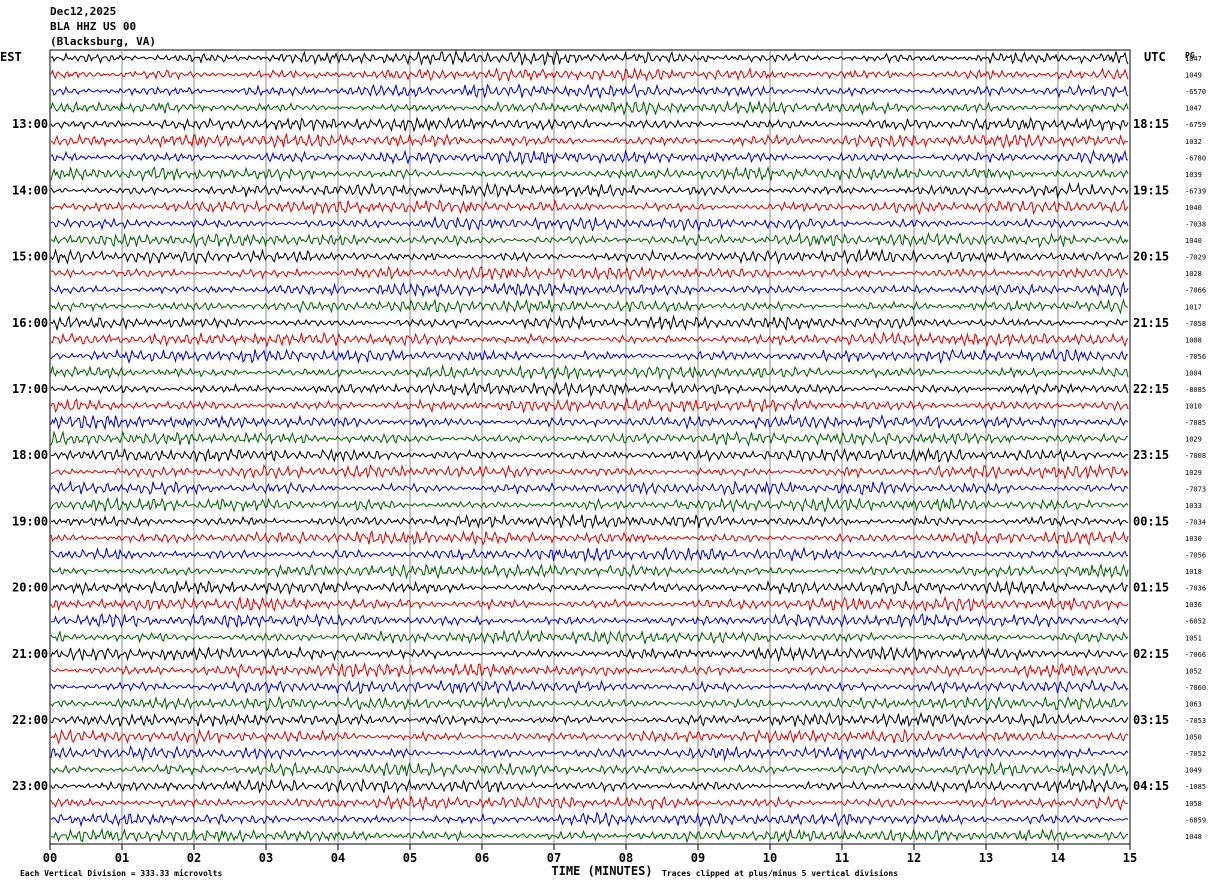 This screenshot has height=886, width=1210. I want to click on utc-hour-label: 04:15, so click(1151, 786).